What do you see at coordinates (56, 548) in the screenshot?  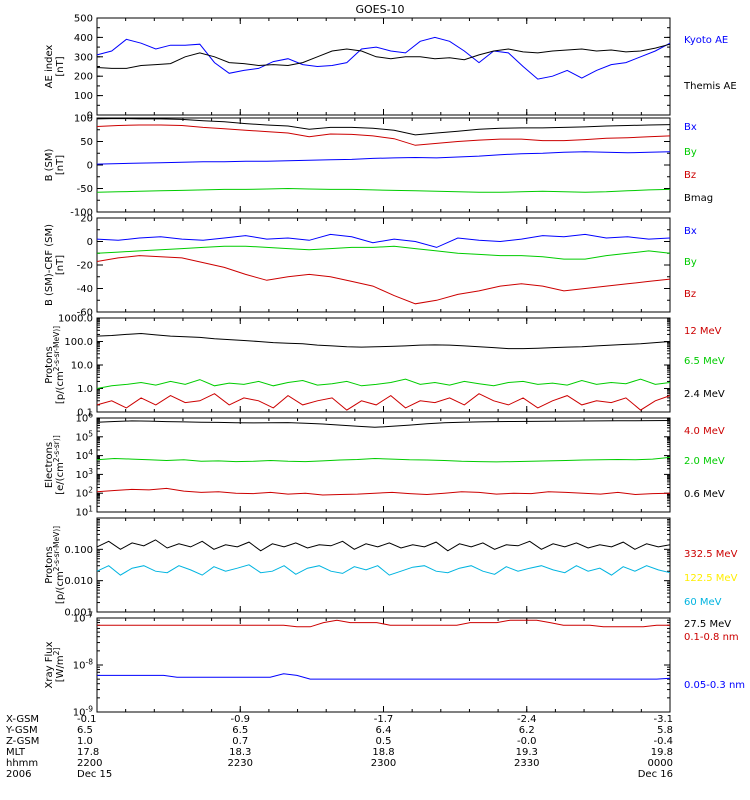 I see `y-axis-title-exponent: 2-s-sr-MeV)]` at bounding box center [56, 548].